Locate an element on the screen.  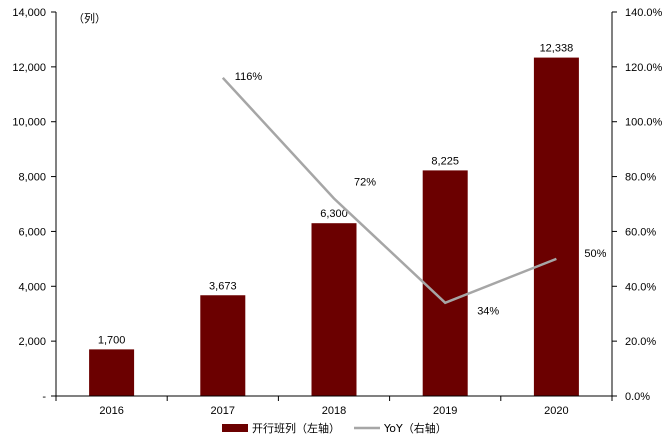
bar-data-label: 6,300 is located at coordinates (334, 214).